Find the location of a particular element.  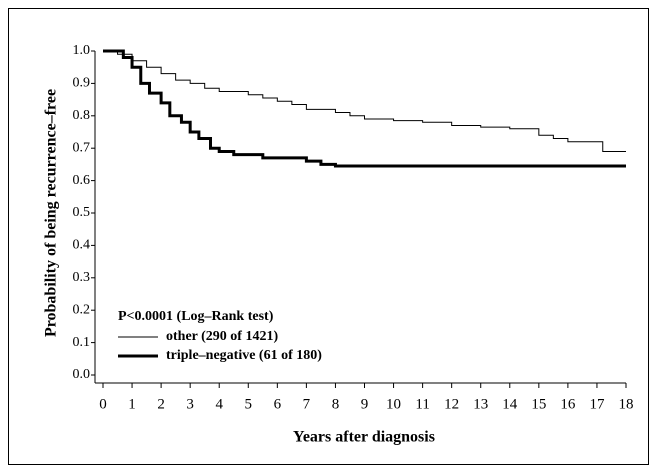

x-tick-label: 8 is located at coordinates (336, 404).